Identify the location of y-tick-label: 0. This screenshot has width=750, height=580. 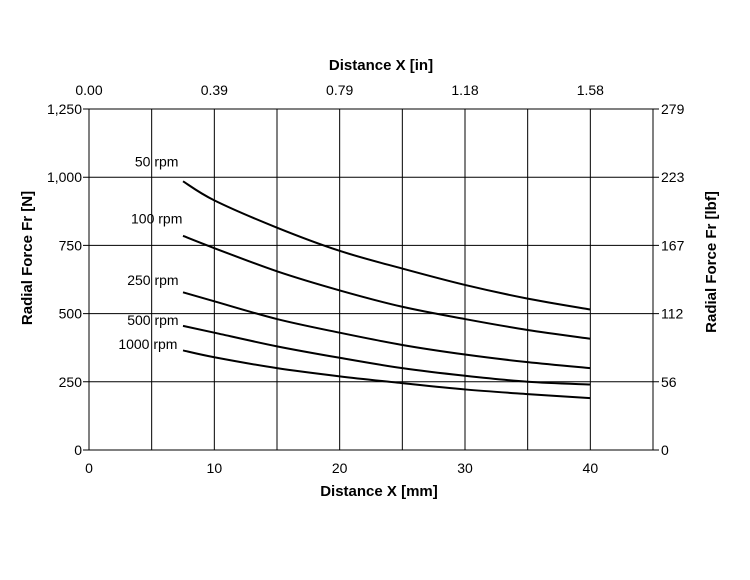
(78, 450).